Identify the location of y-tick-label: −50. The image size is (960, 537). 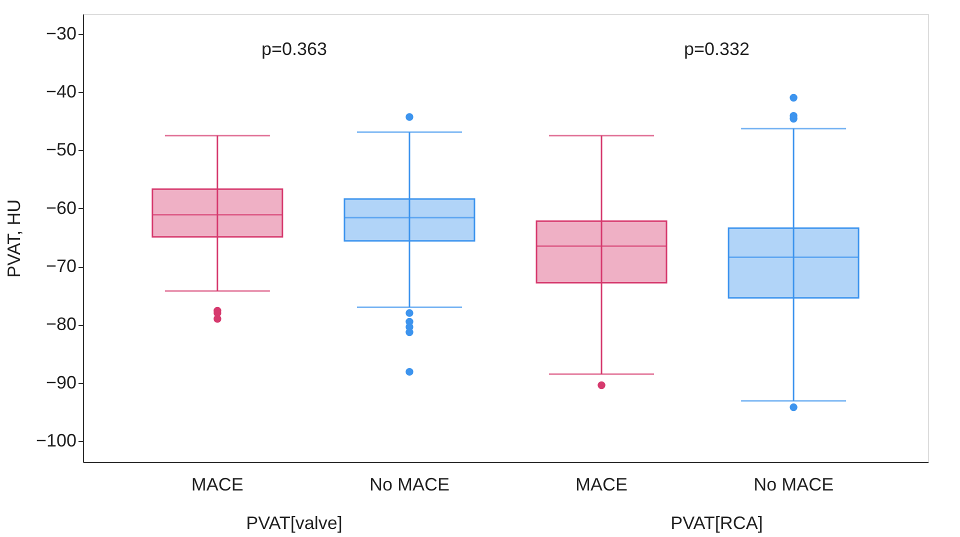
(61, 150).